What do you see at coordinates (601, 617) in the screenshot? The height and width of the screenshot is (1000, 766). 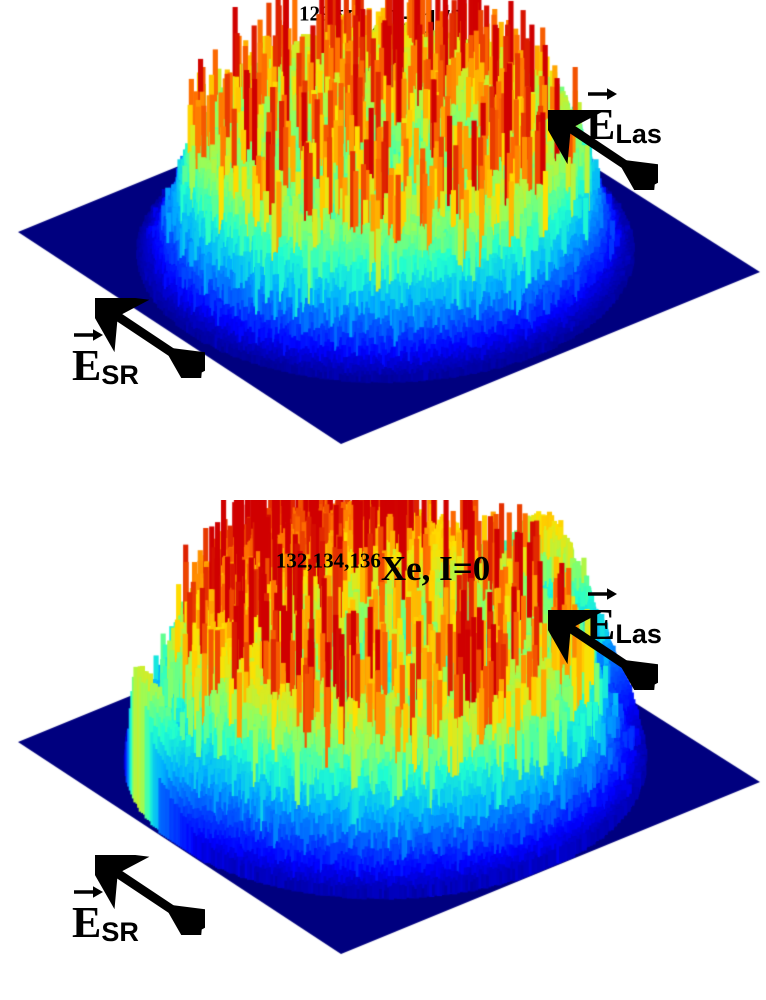 I see `e-las-symbol-xe132: E` at bounding box center [601, 617].